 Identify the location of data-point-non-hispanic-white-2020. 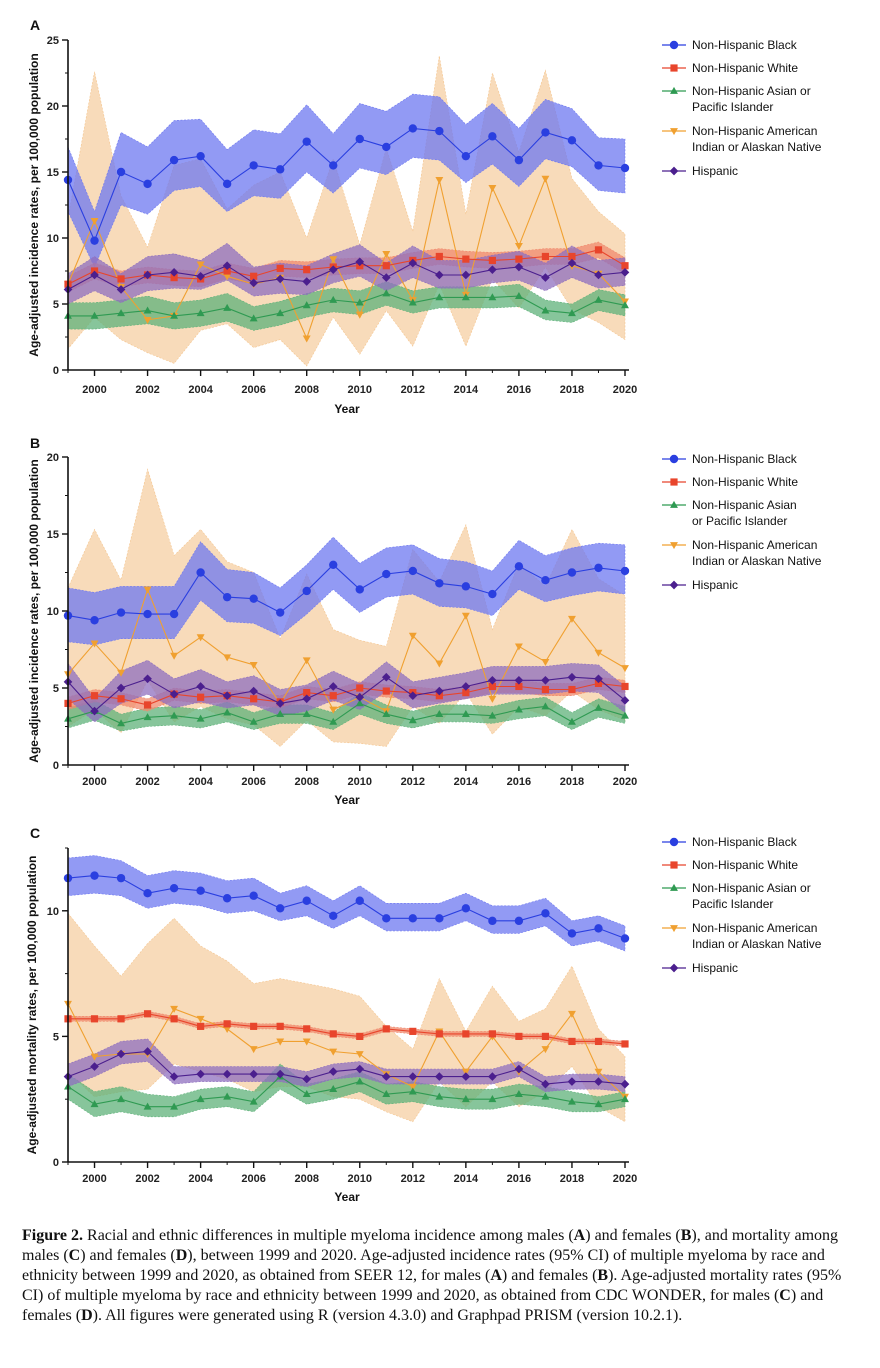
(625, 266).